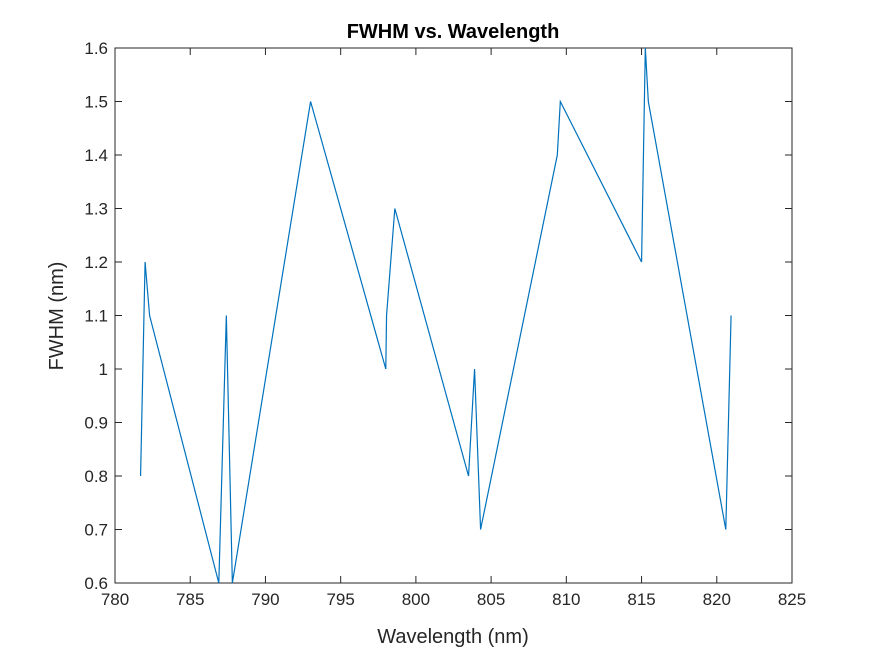 This screenshot has width=875, height=656. Describe the element at coordinates (340, 599) in the screenshot. I see `x-tick-label: 795` at that location.